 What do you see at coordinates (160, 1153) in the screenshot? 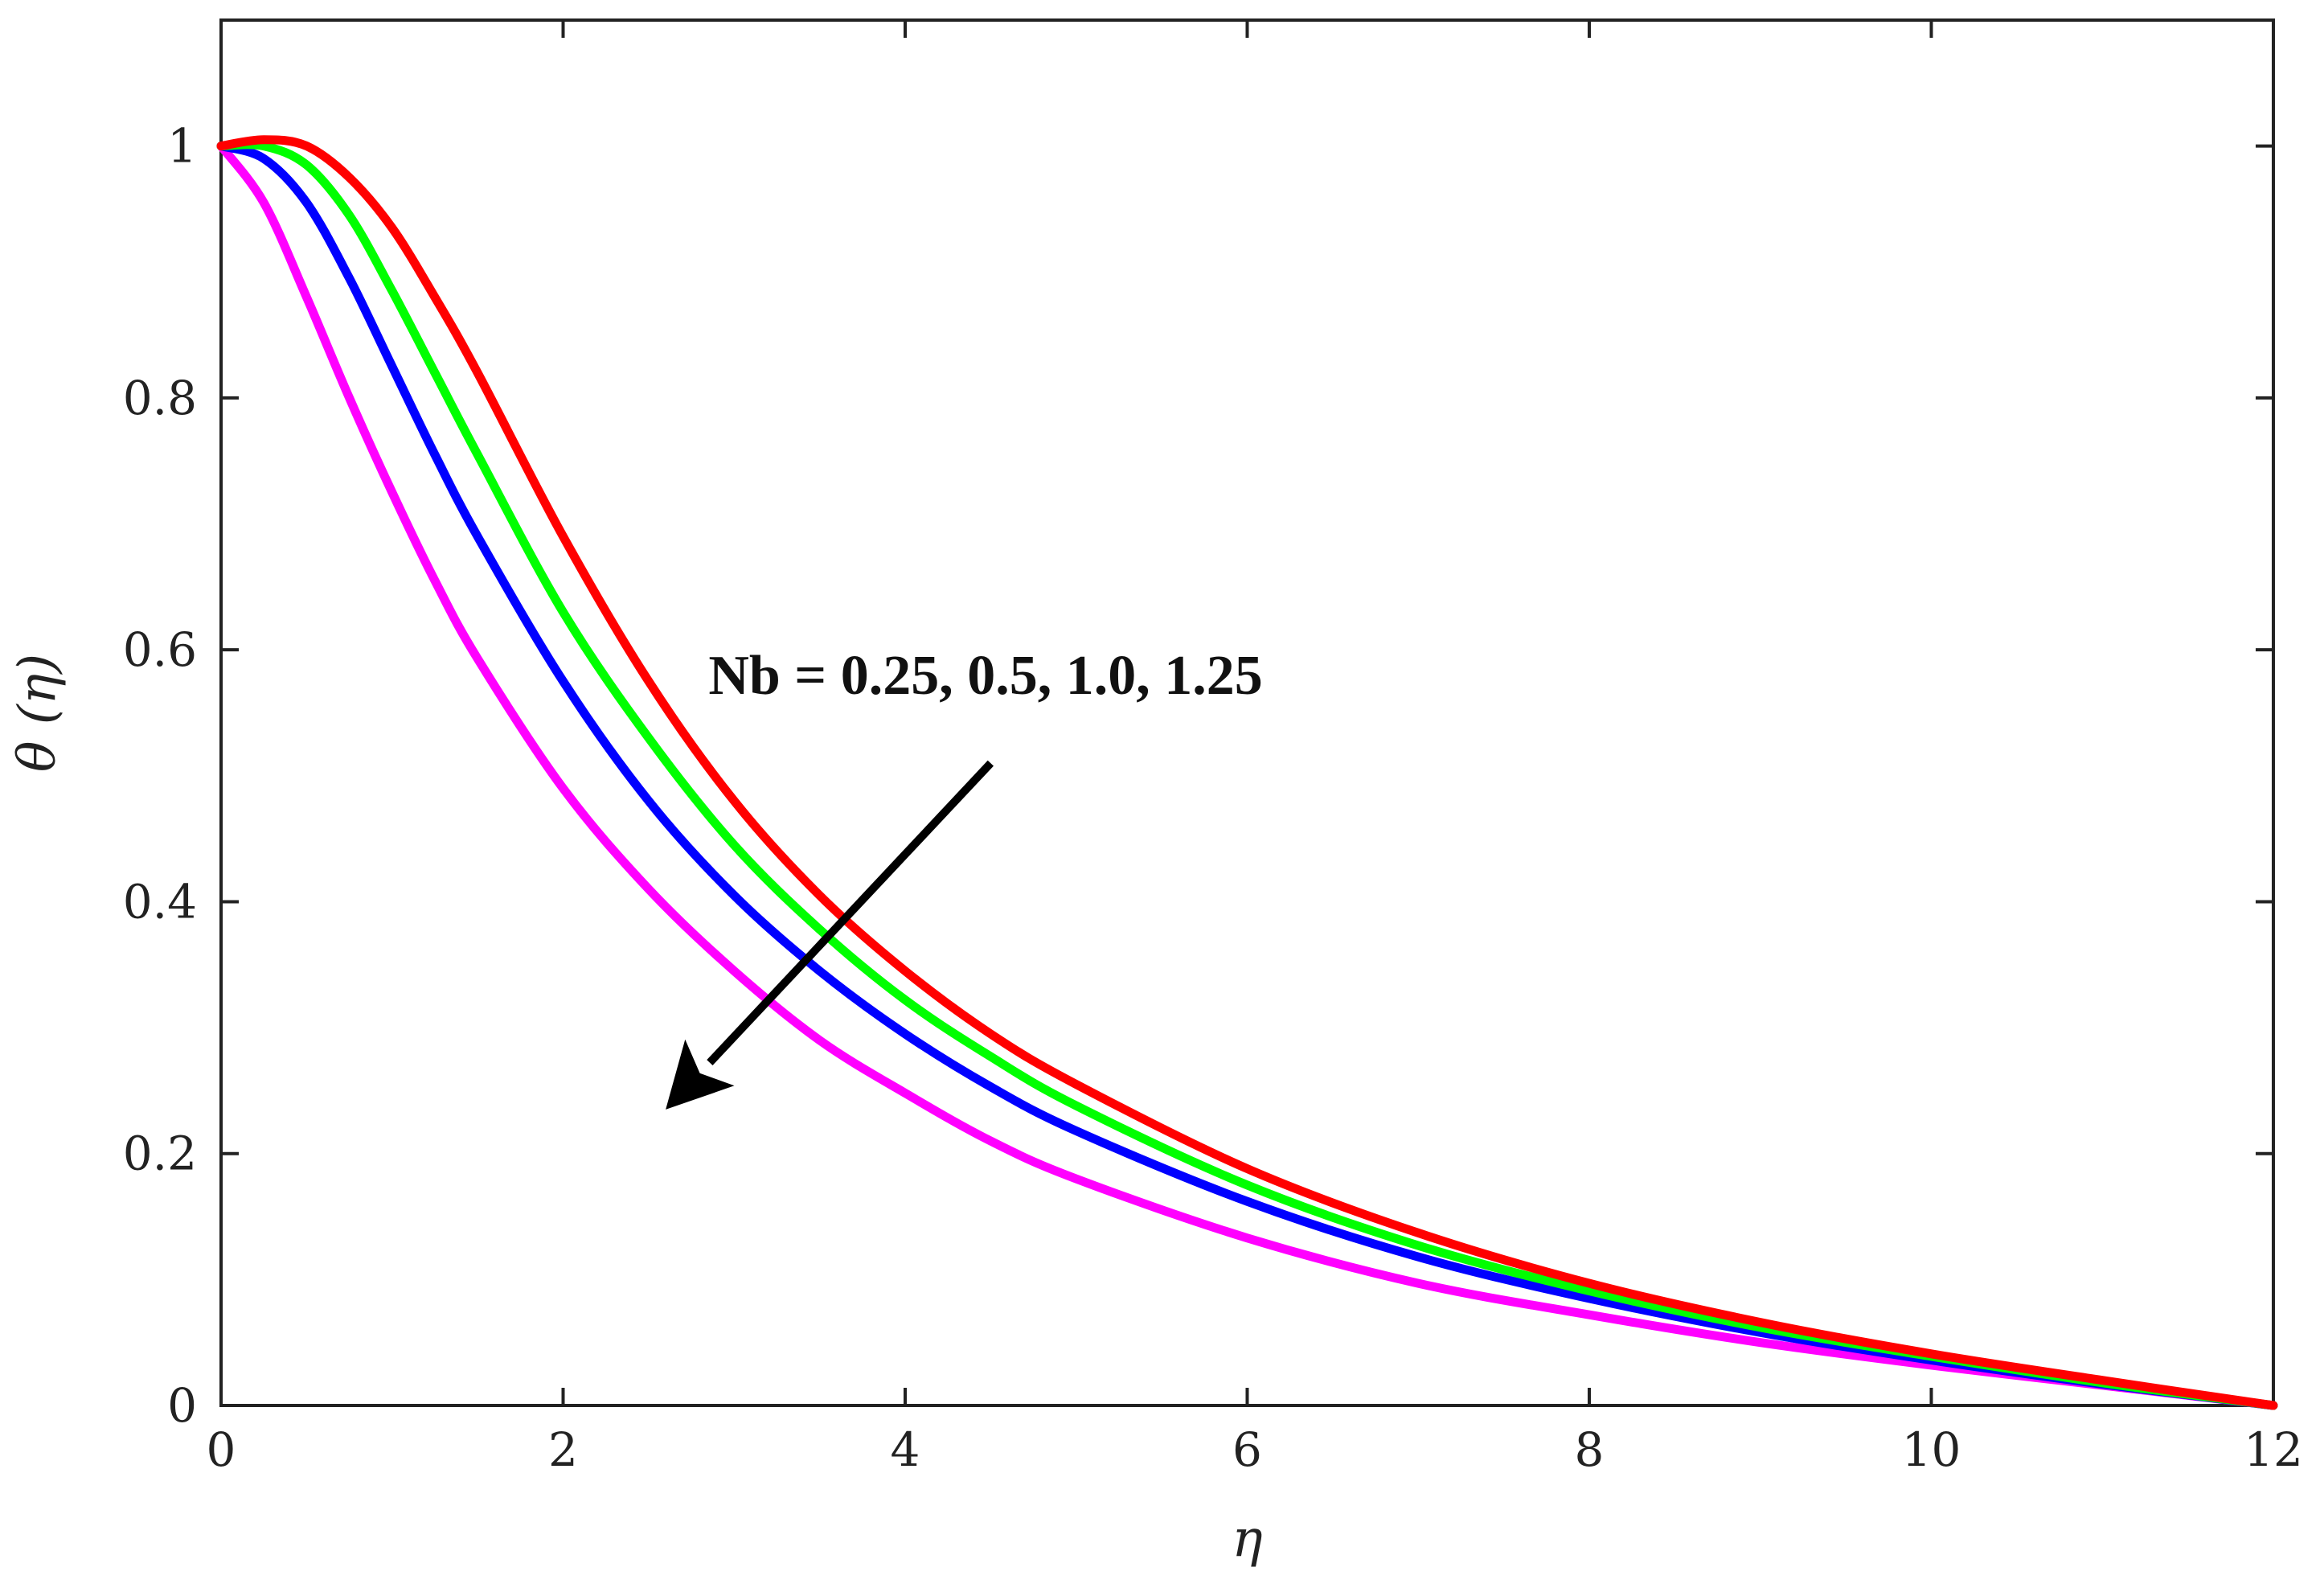
I see `y-tick-label: 0.2` at bounding box center [160, 1153].